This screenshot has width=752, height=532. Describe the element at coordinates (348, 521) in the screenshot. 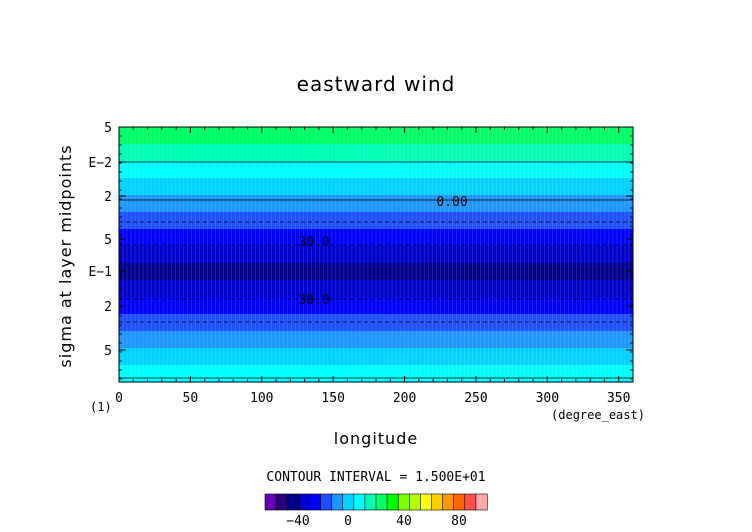

I see `colorbar-tick-label: 0` at that location.